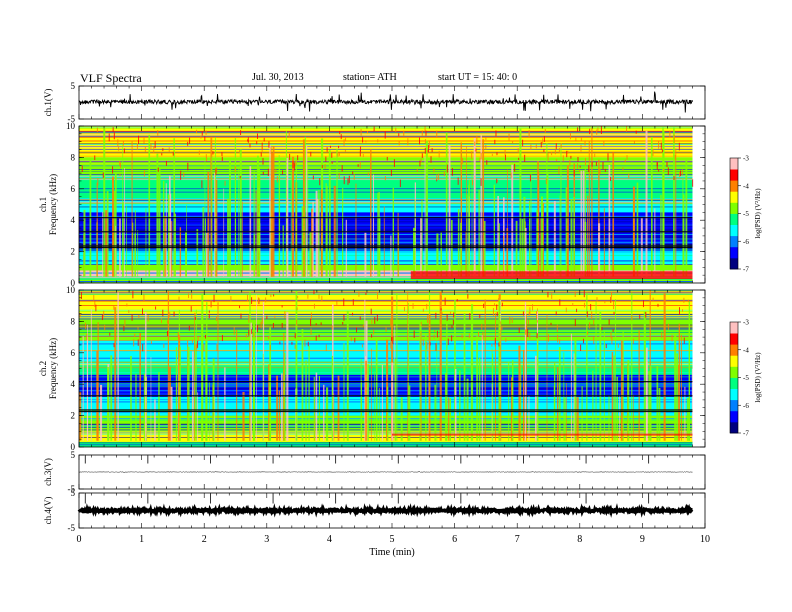  I want to click on y-axis-label: ch.1, so click(43, 204).